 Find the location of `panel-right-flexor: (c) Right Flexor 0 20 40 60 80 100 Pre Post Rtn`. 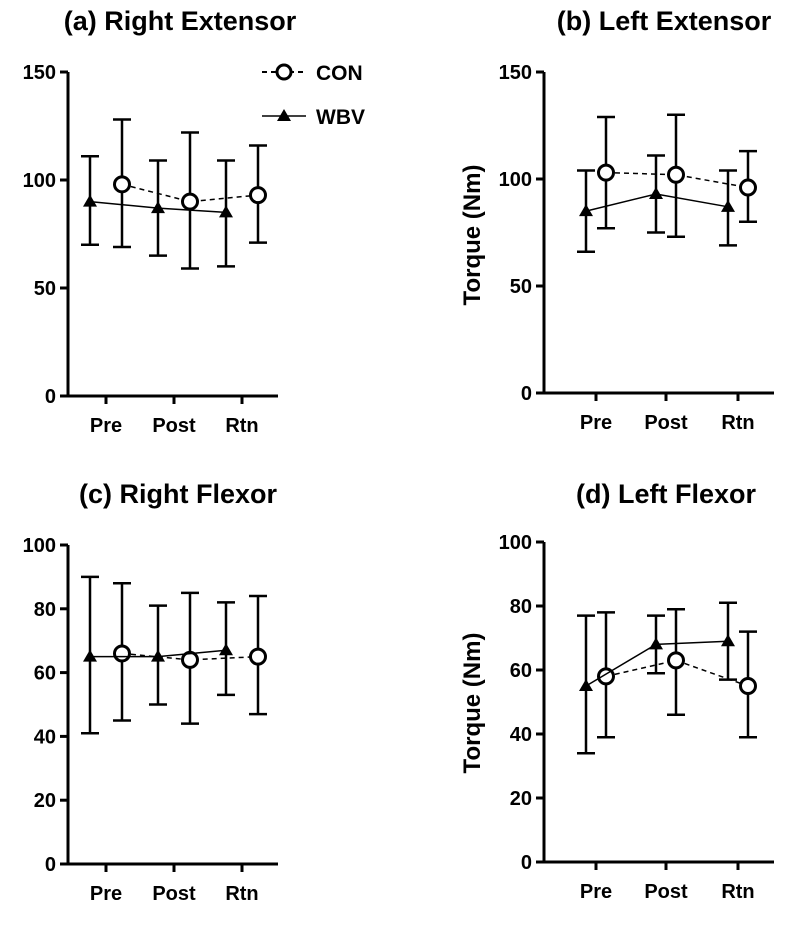

panel-right-flexor: (c) Right Flexor 0 20 40 60 80 100 Pre Post Rtn is located at coordinates (150, 692).